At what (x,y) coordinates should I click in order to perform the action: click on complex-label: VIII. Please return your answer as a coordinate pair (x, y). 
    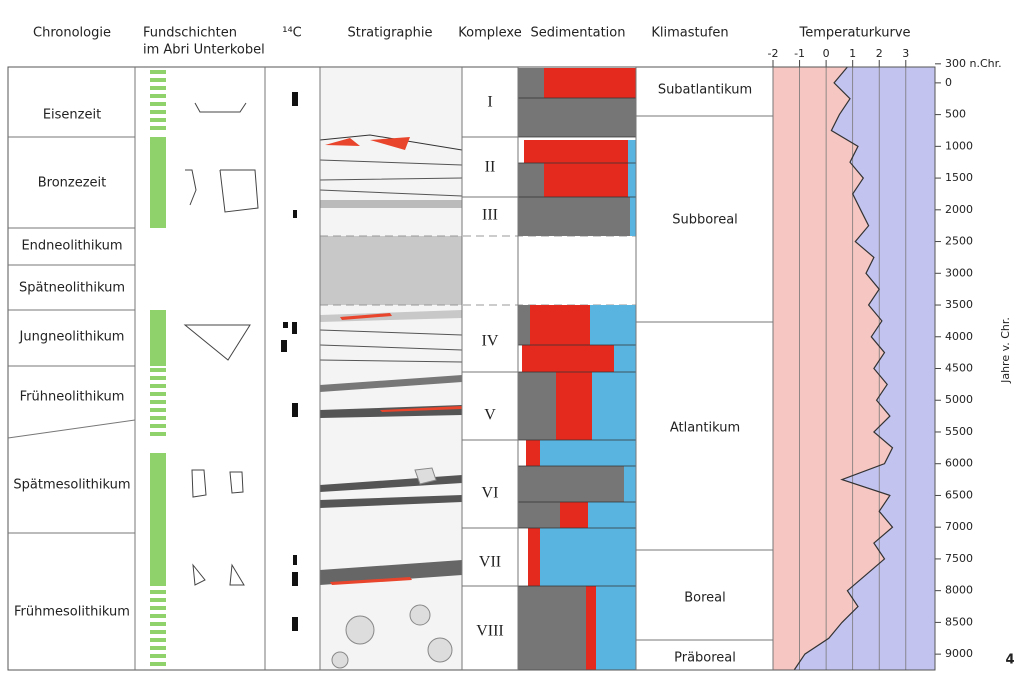
    Looking at the image, I should click on (490, 631).